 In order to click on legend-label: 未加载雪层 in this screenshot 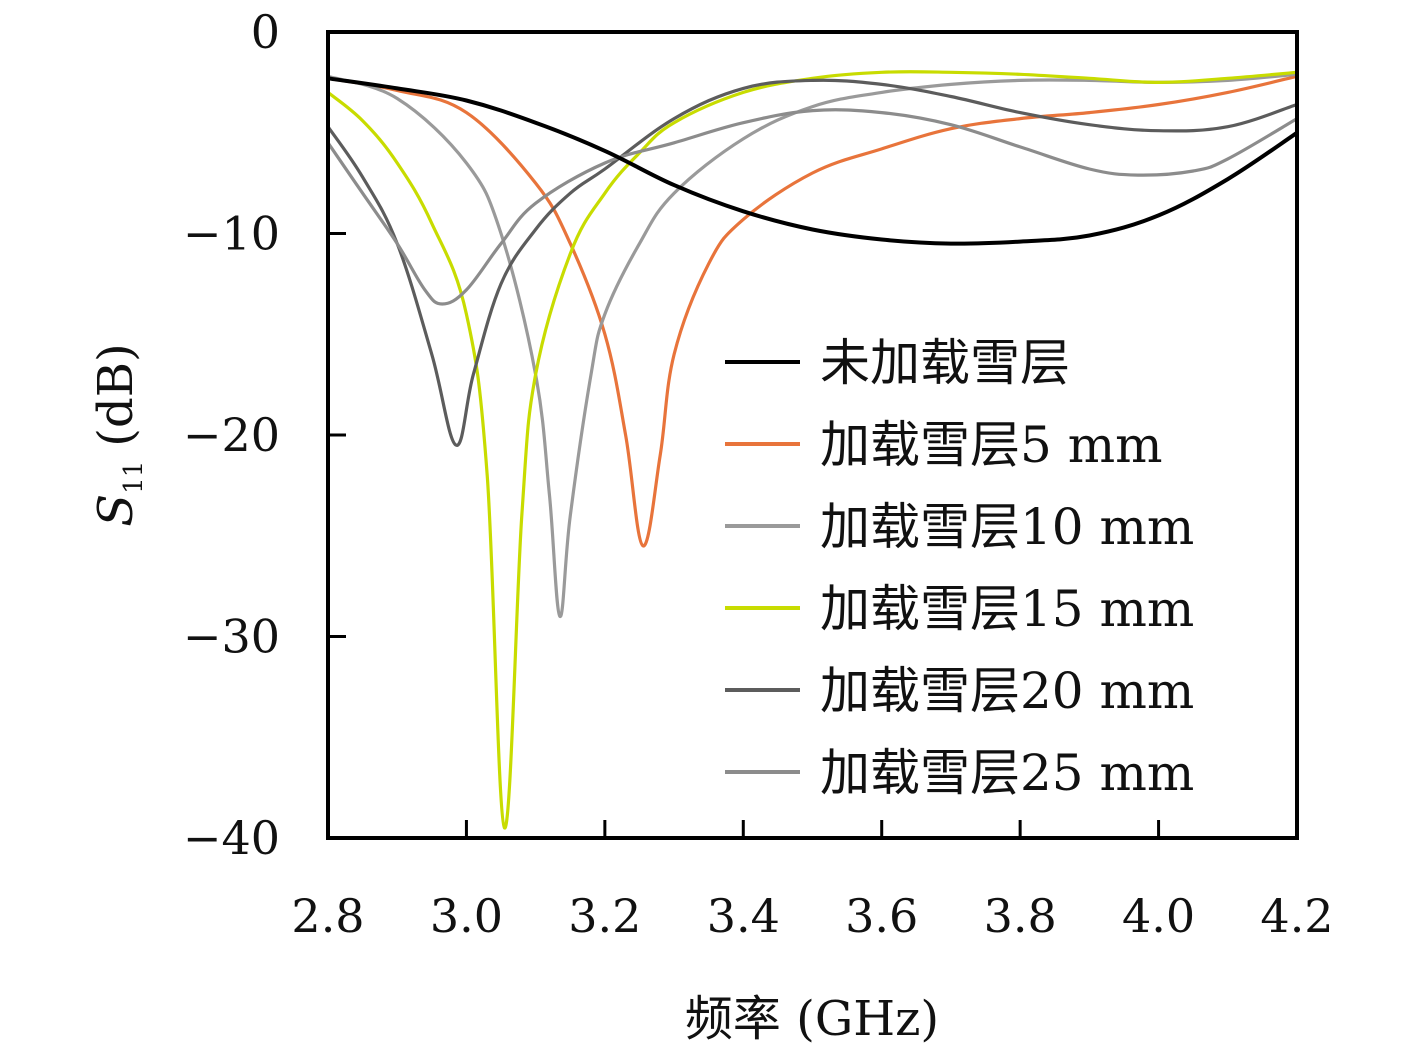, I will do `click(945, 363)`.